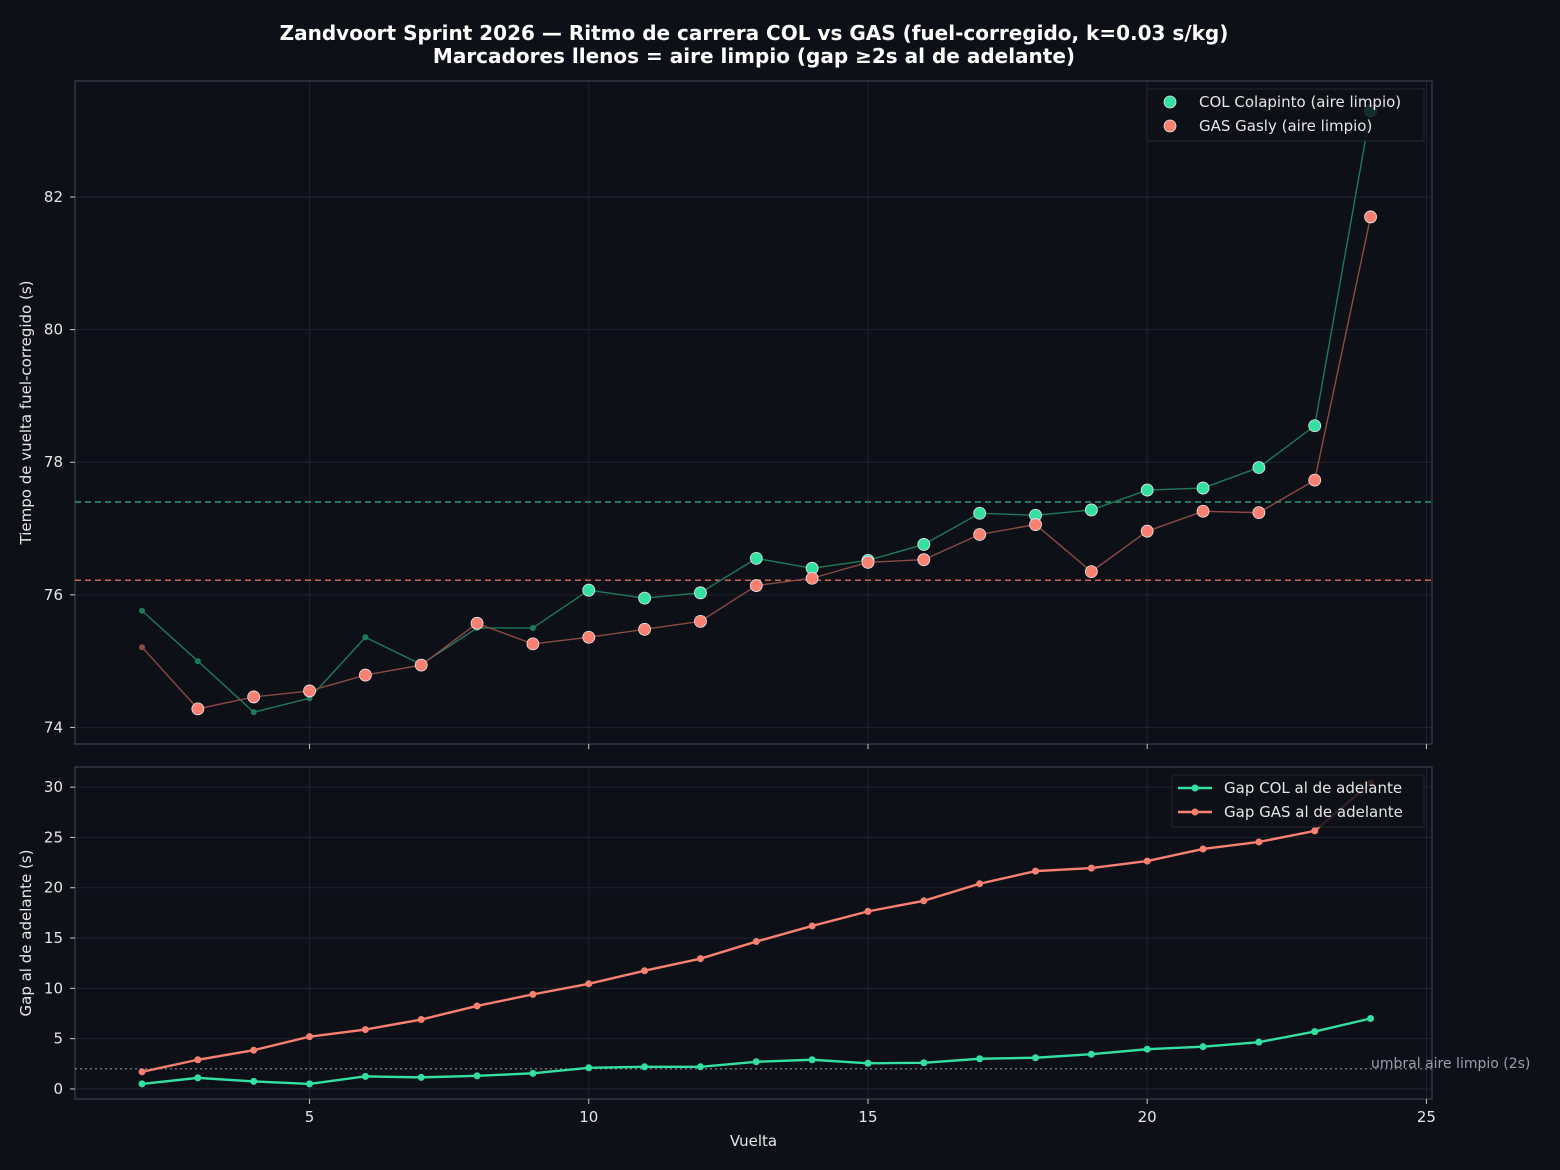  I want to click on legend-label: COL Colapinto (aire limpio), so click(1300, 102).